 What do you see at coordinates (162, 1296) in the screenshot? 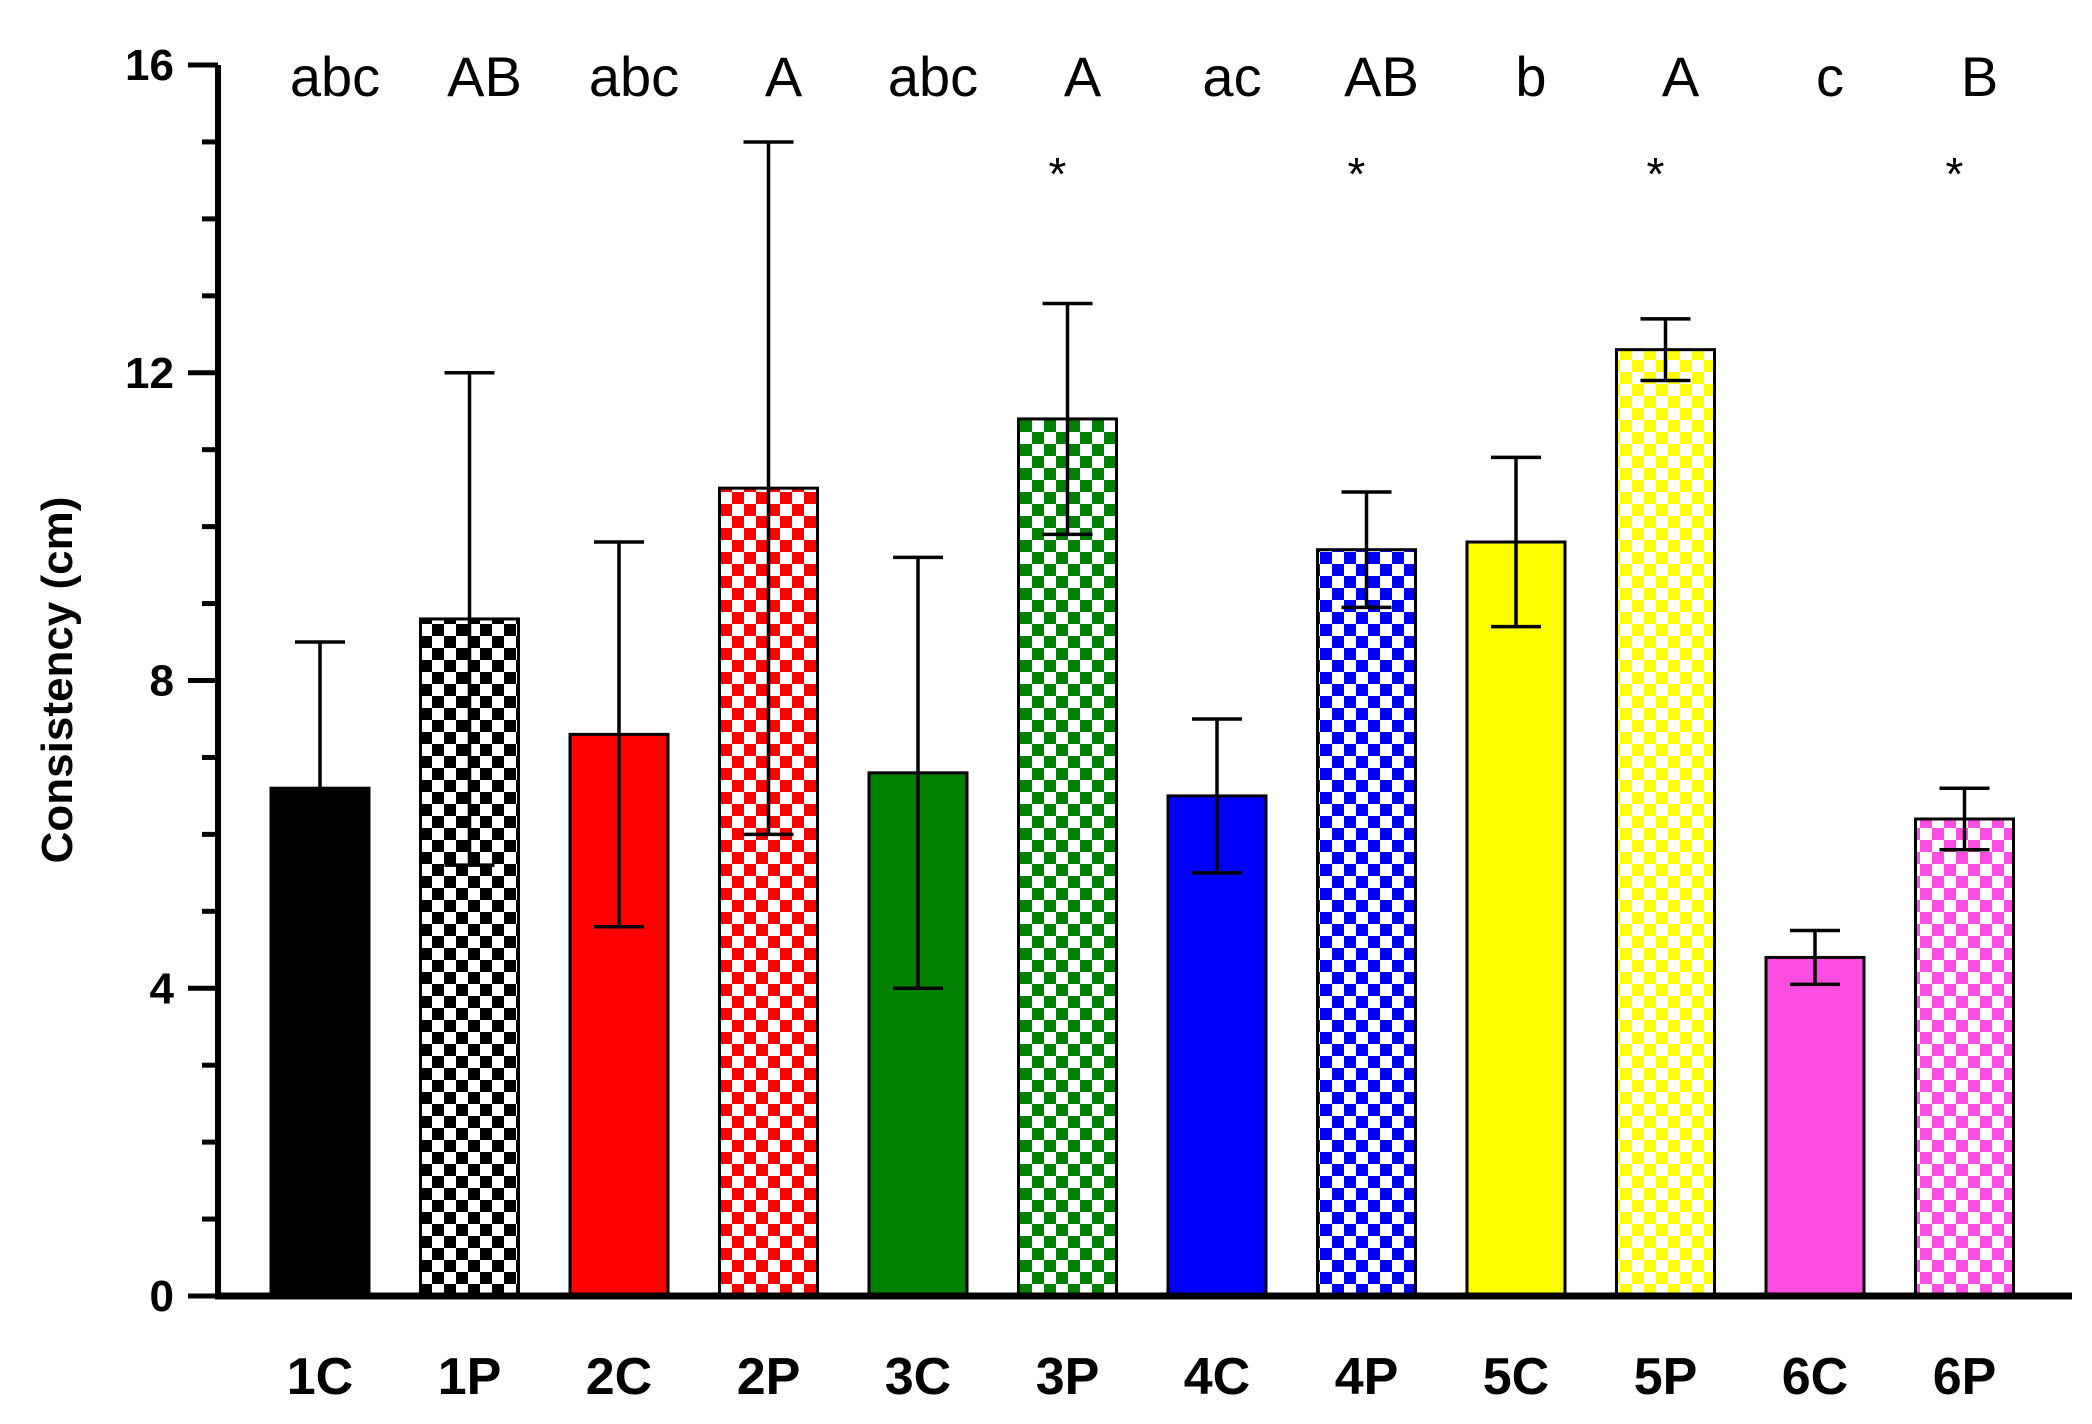
I see `y-tick-label-0: 0` at bounding box center [162, 1296].